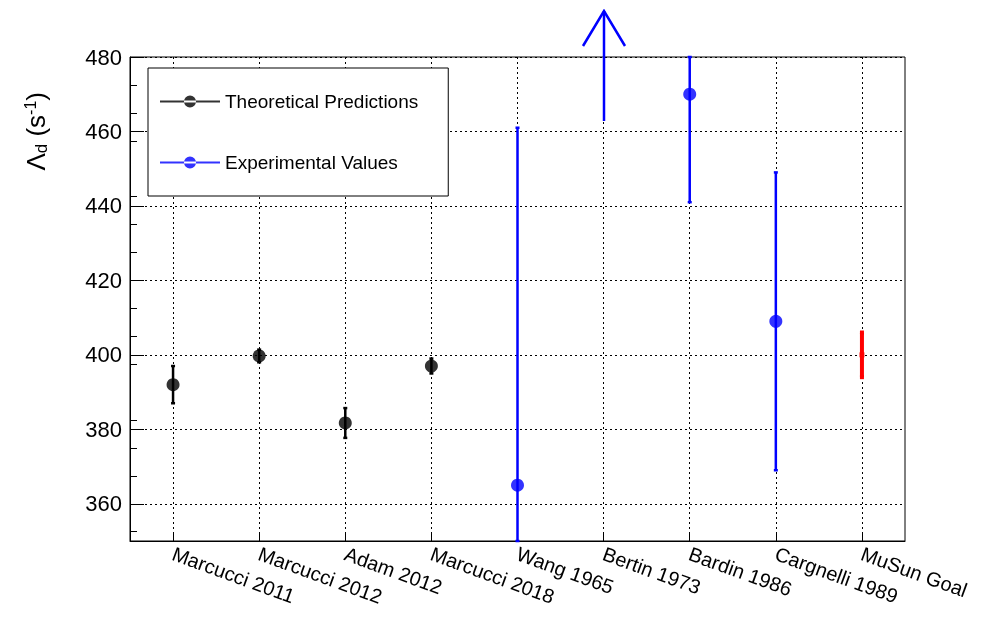 This screenshot has width=1001, height=625. I want to click on y-tick-label: 360, so click(103, 504).